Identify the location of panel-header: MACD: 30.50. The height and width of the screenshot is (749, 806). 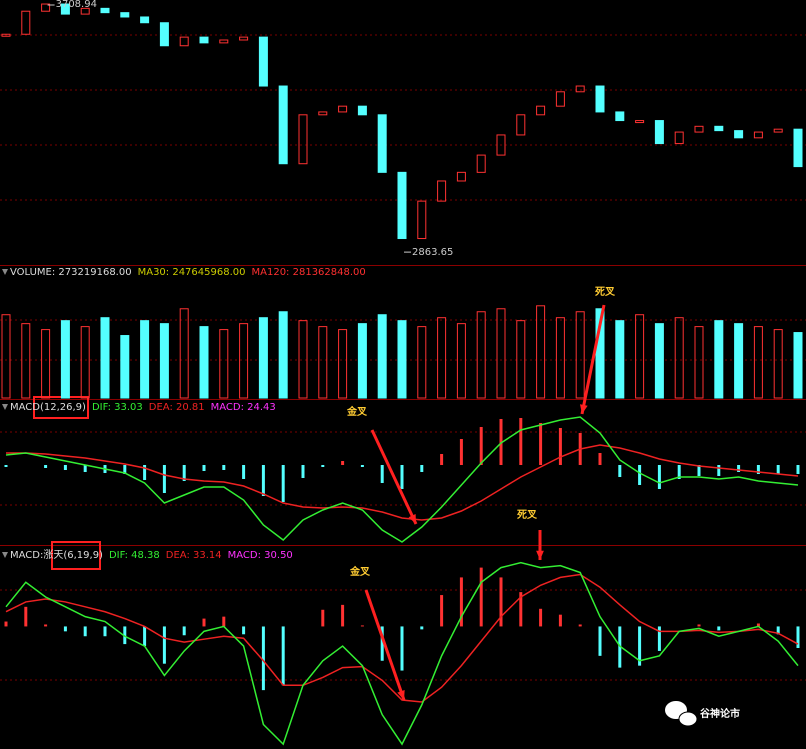
(260, 555).